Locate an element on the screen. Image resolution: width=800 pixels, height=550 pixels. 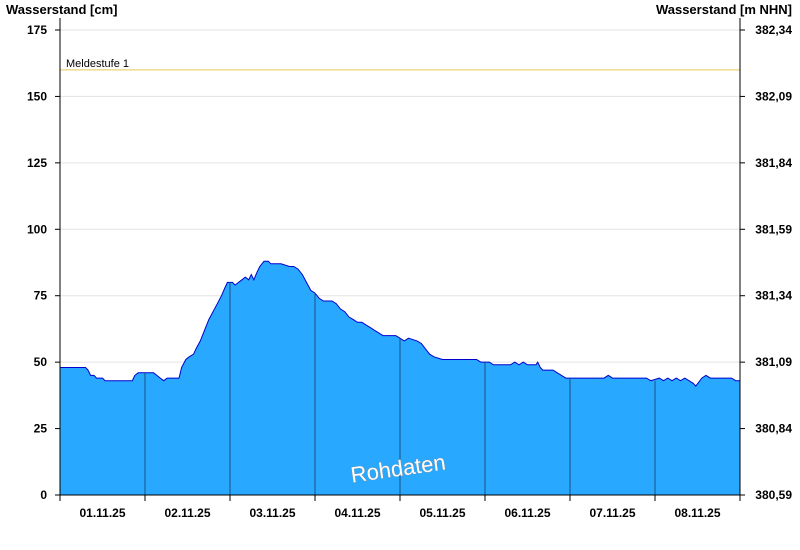
right-tick-label: 381,84 is located at coordinates (773, 163).